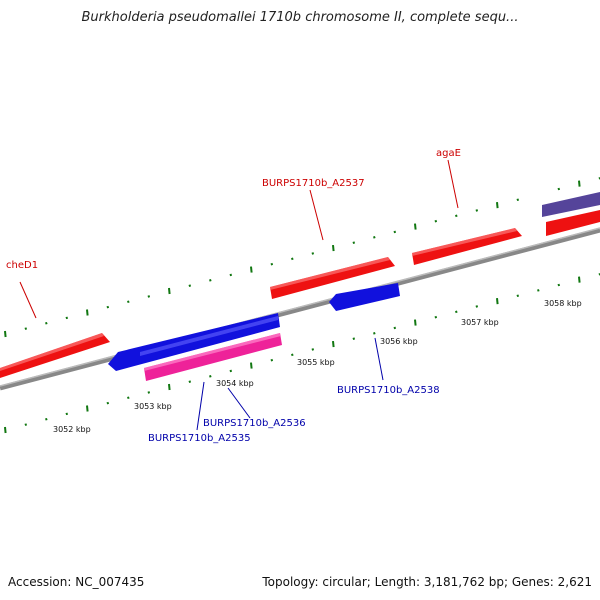  What do you see at coordinates (316, 215) in the screenshot?
I see `leader-a2537` at bounding box center [316, 215].